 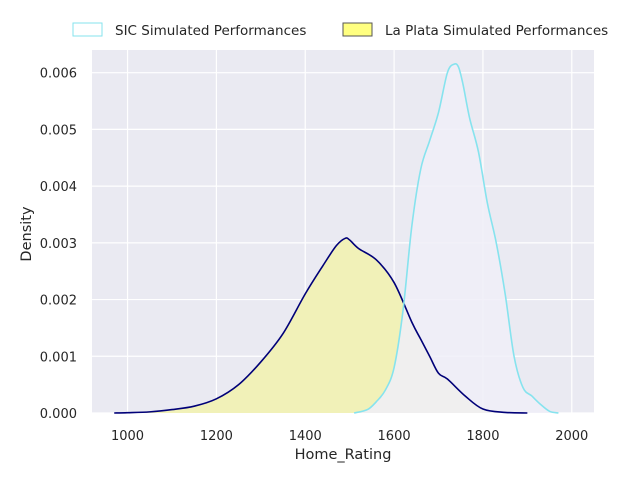 What do you see at coordinates (216, 436) in the screenshot?
I see `x-tick-label: 1200` at bounding box center [216, 436].